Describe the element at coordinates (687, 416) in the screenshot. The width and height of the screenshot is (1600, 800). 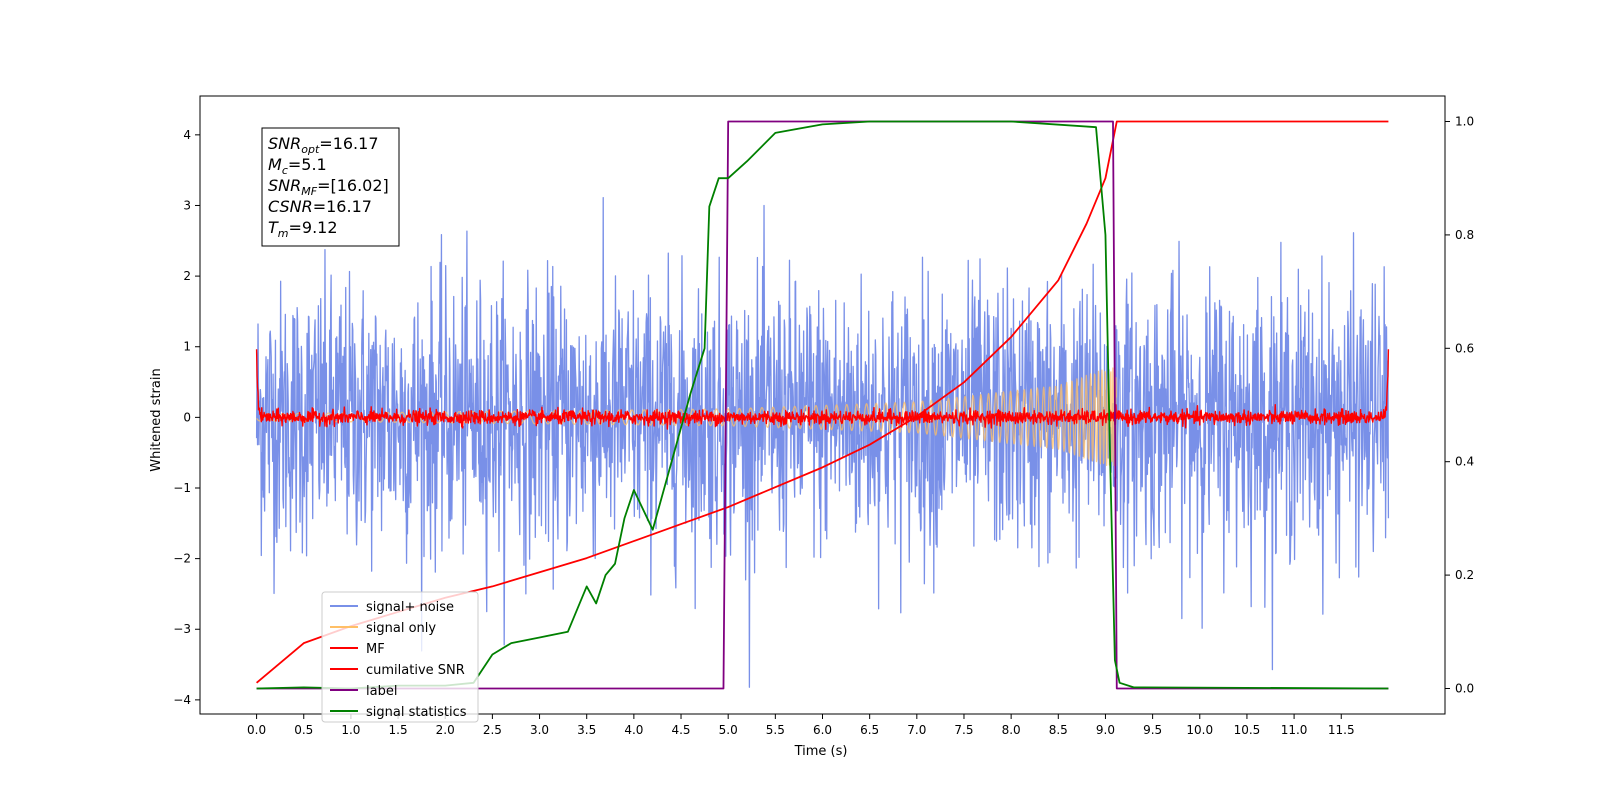
I see `series-signal-only-line` at that location.